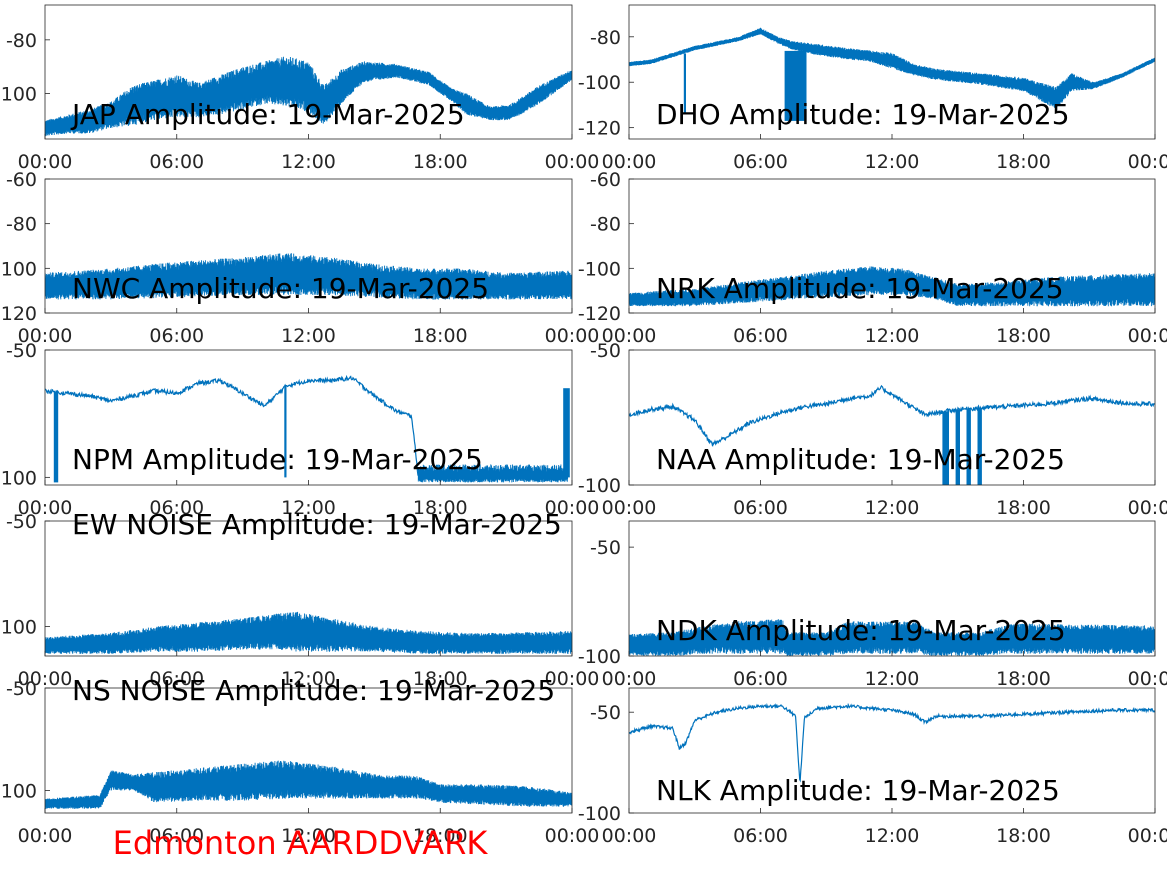  I want to click on panel-title: NS NOISE Amplitude: 19-Mar-2025, so click(313, 690).